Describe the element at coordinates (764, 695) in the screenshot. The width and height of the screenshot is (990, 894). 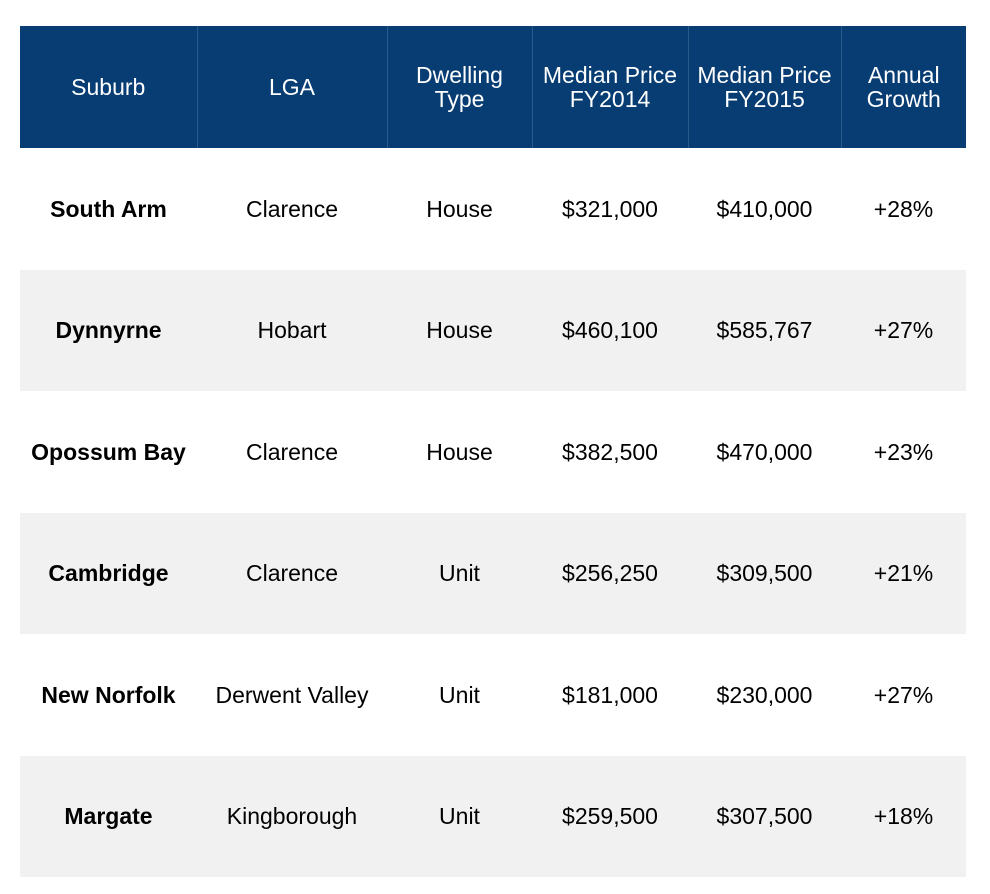
I see `median-price-fy2015-cell: $230,000` at that location.